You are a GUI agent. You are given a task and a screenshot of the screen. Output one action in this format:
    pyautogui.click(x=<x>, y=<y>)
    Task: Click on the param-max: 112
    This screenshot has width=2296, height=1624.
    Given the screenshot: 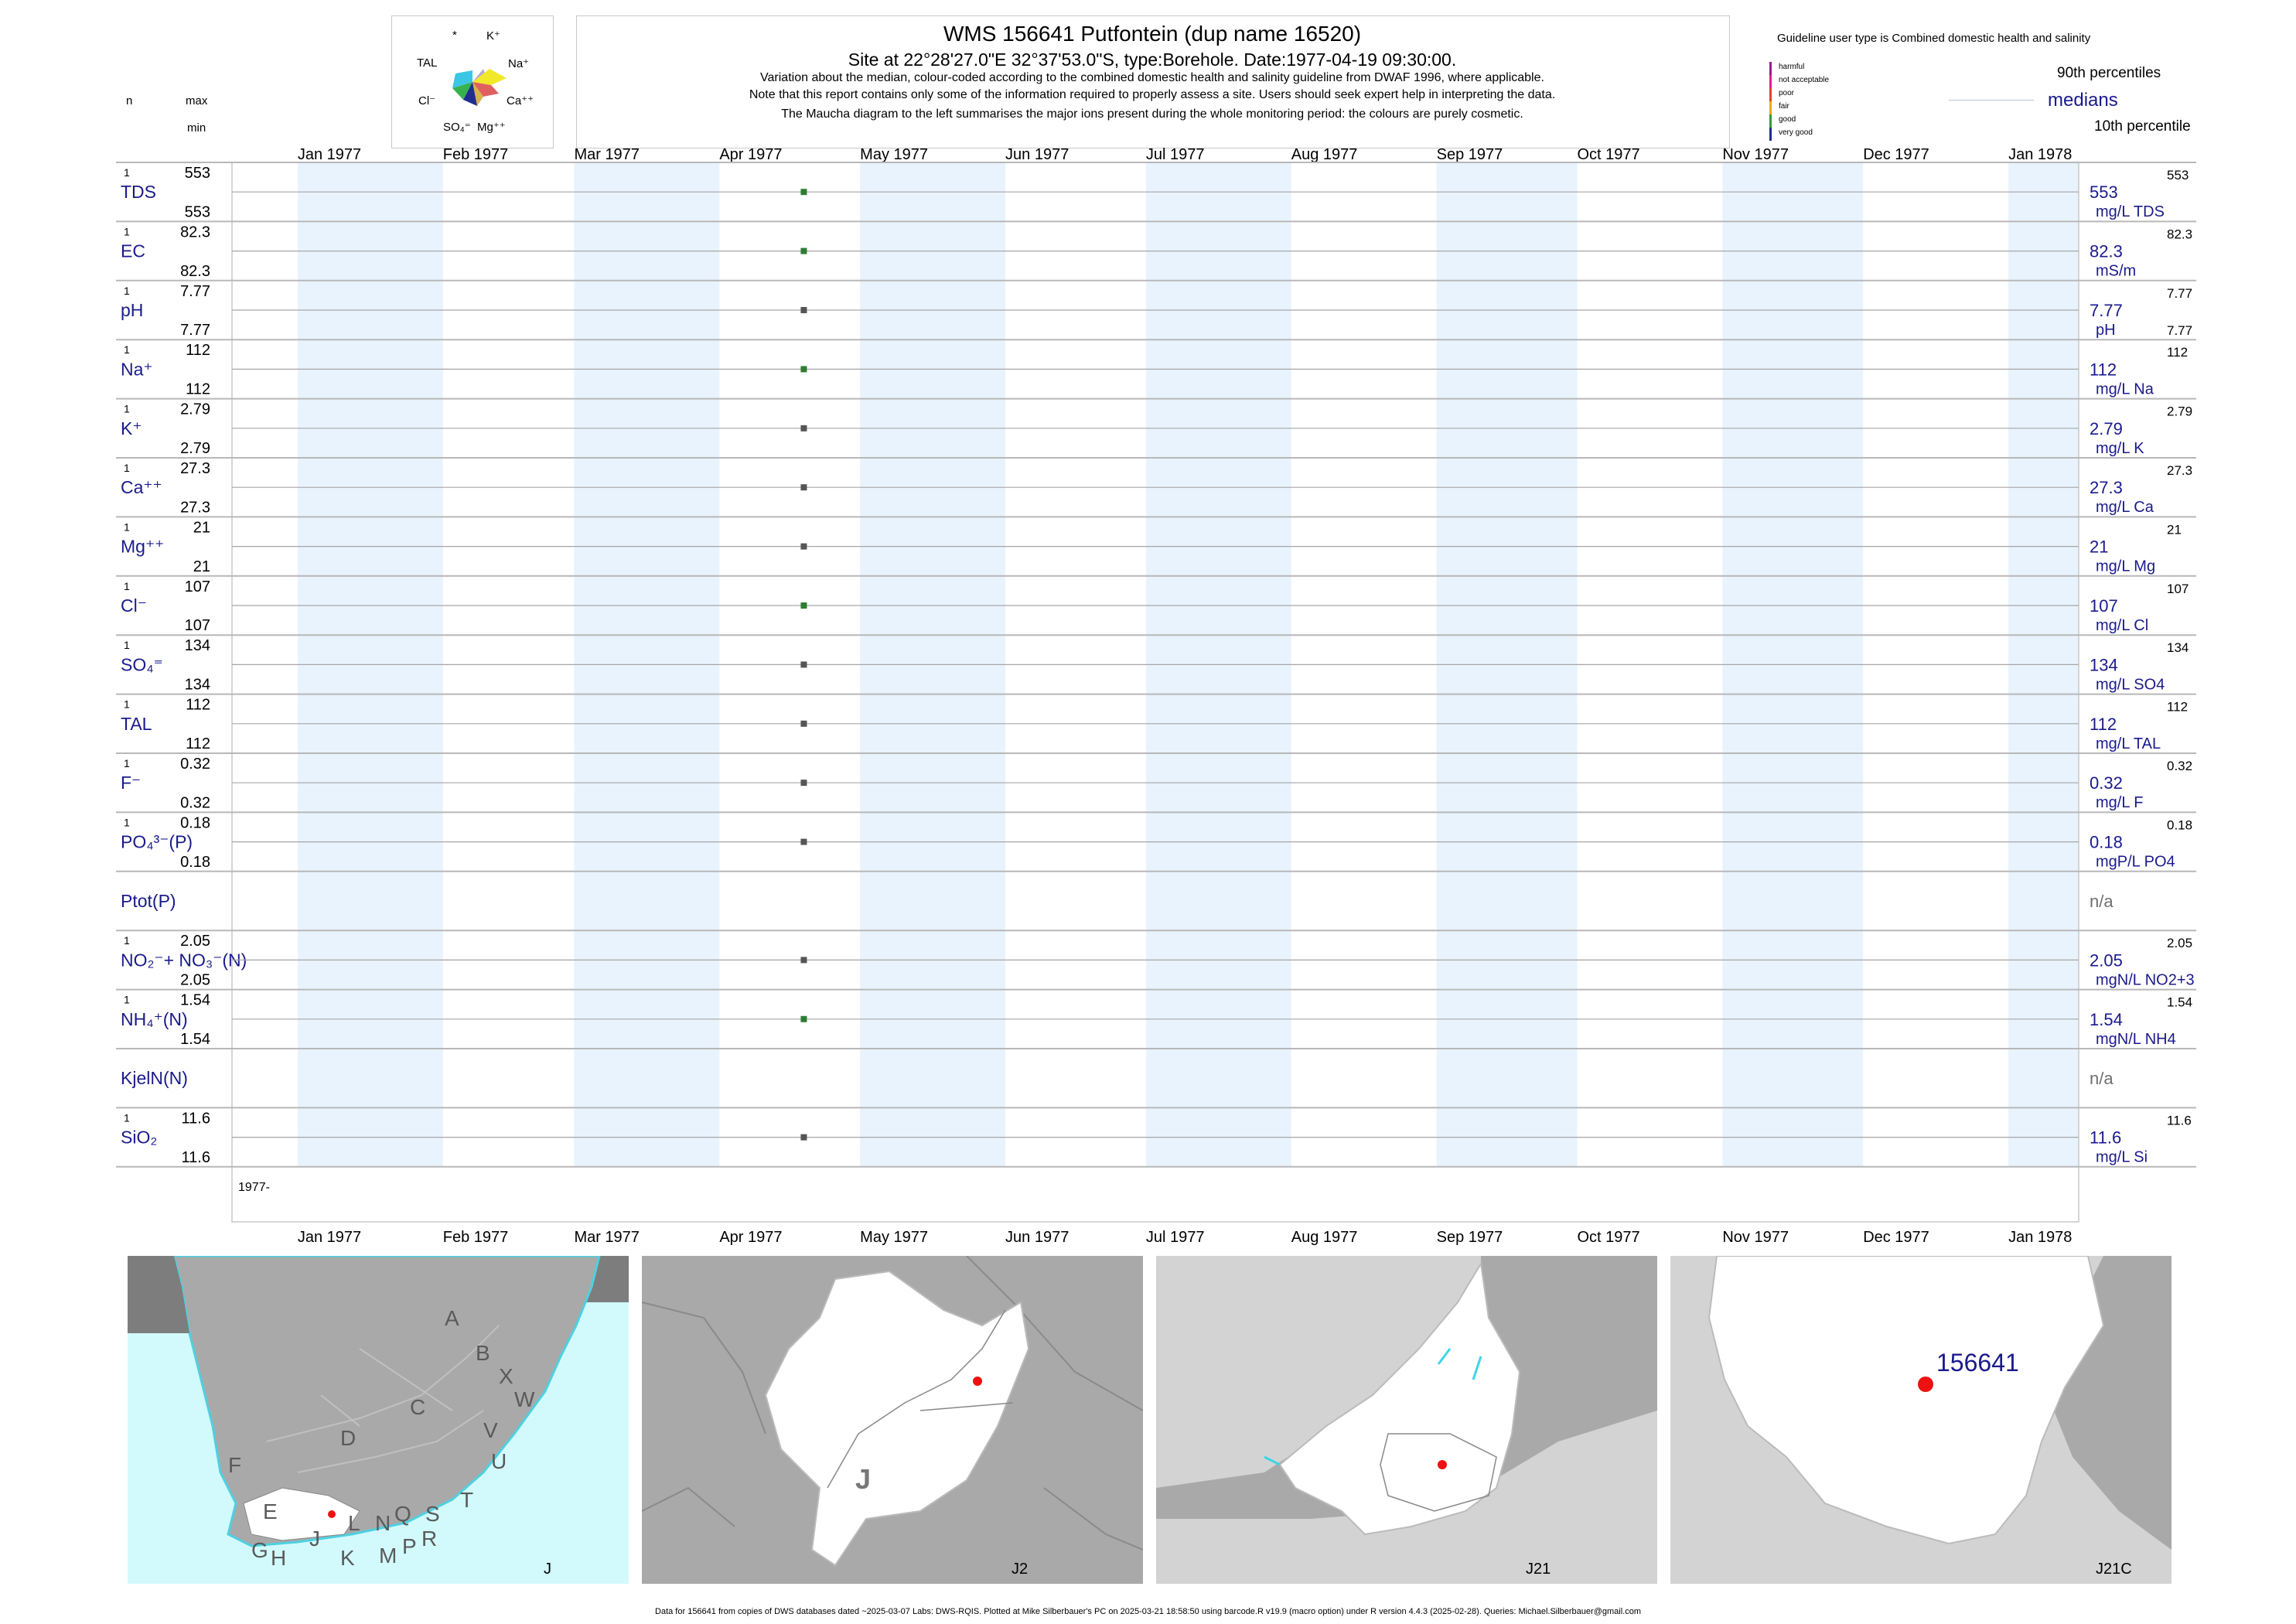 What is the action you would take?
    pyautogui.click(x=198, y=705)
    